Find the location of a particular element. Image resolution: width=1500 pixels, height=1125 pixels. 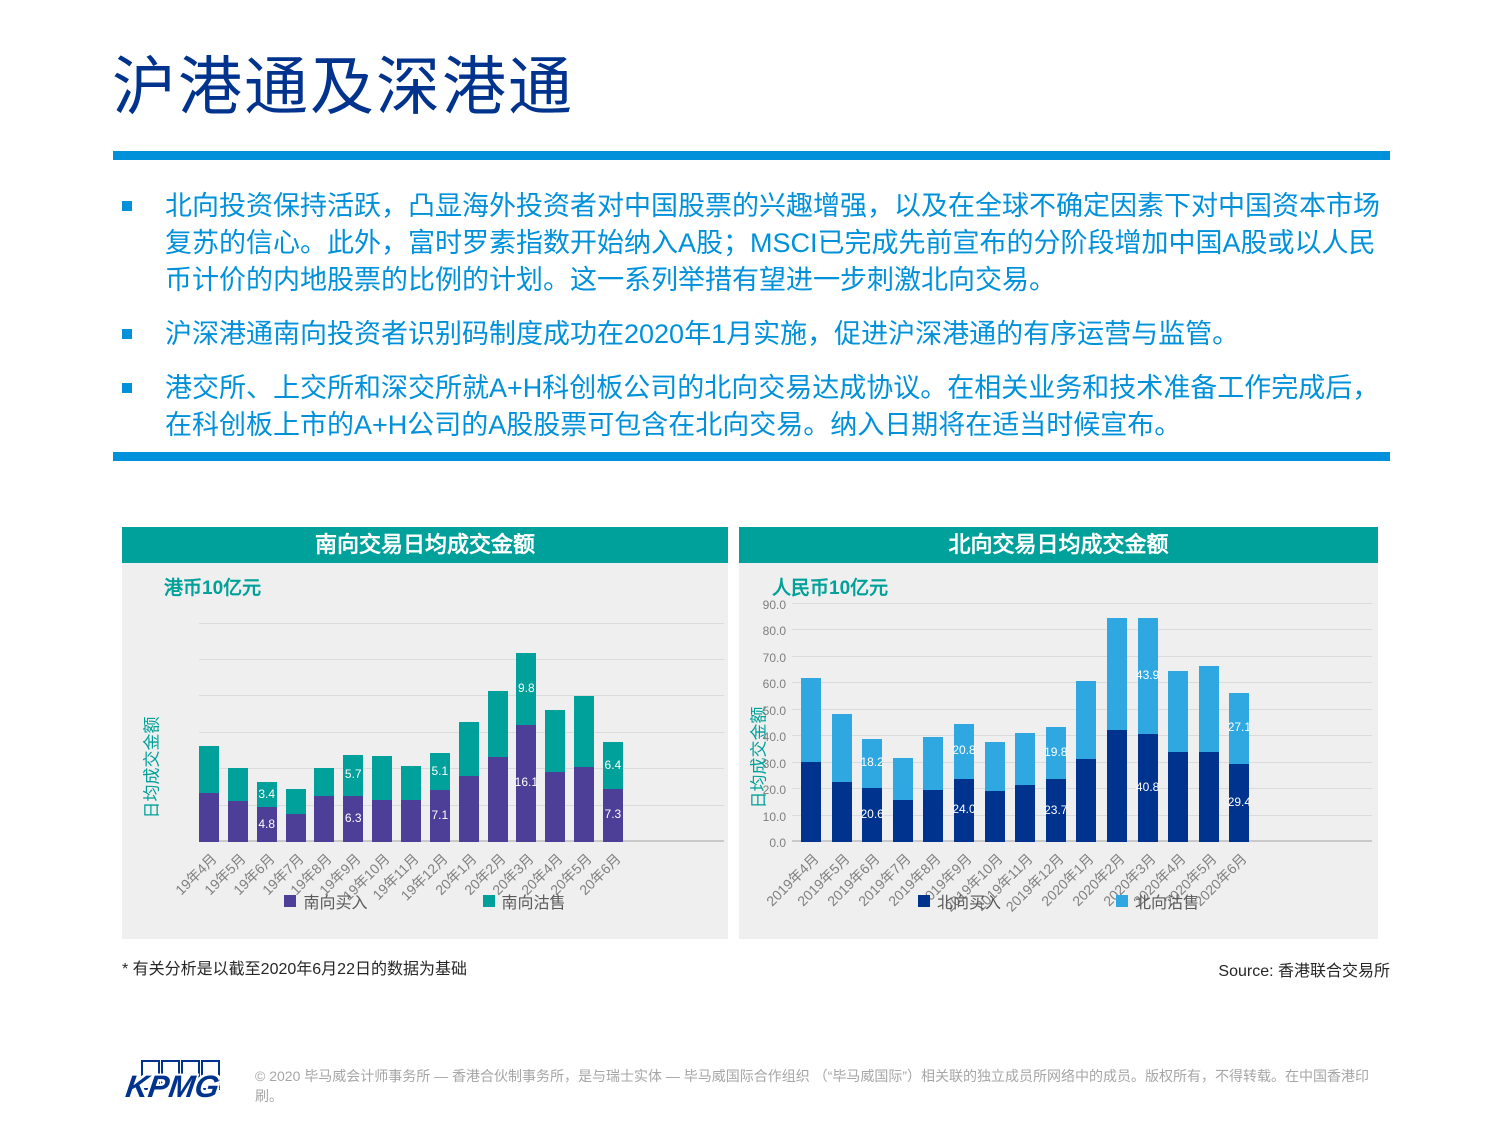

bar-data-label: 9.8 is located at coordinates (526, 688).